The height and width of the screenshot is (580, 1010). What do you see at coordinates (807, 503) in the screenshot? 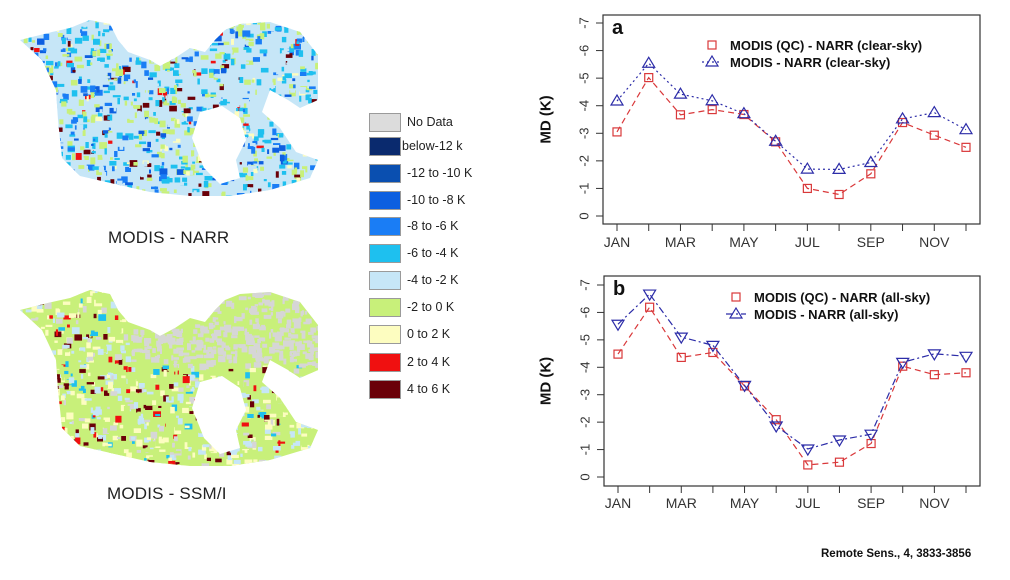
I see `x-tick-label: JUL` at bounding box center [807, 503].